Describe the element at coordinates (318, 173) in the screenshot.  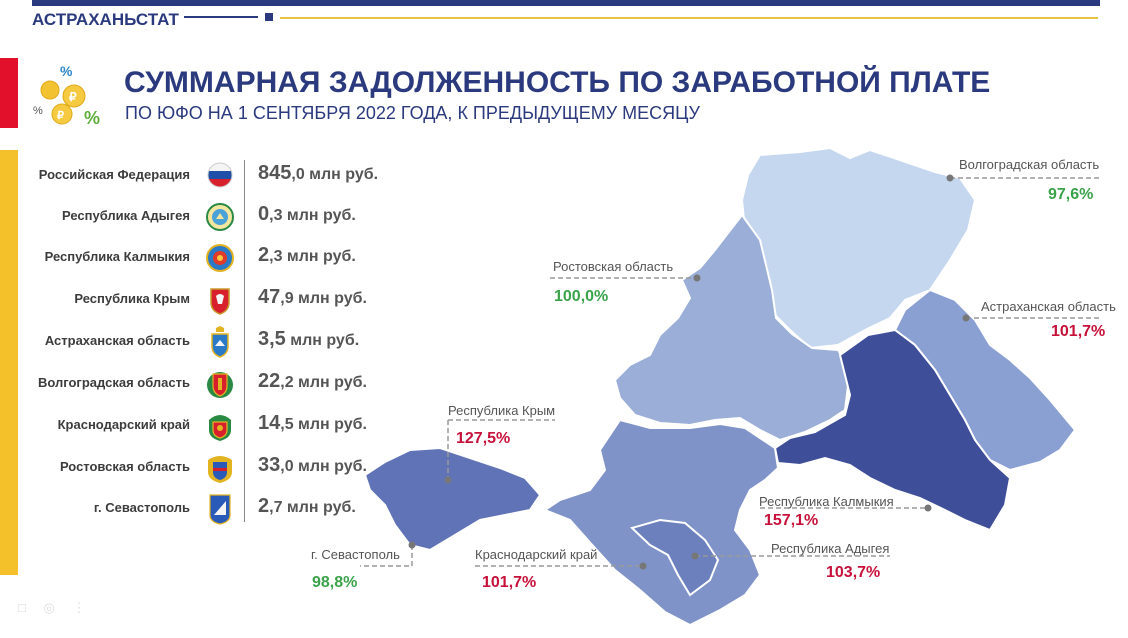
I see `region-value: 845,0 млн руб.` at that location.